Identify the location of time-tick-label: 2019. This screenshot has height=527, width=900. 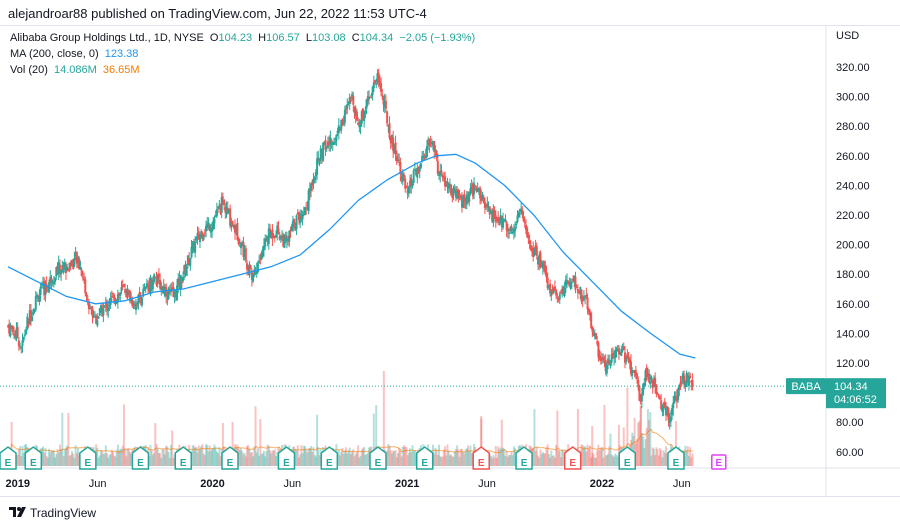
(17, 484).